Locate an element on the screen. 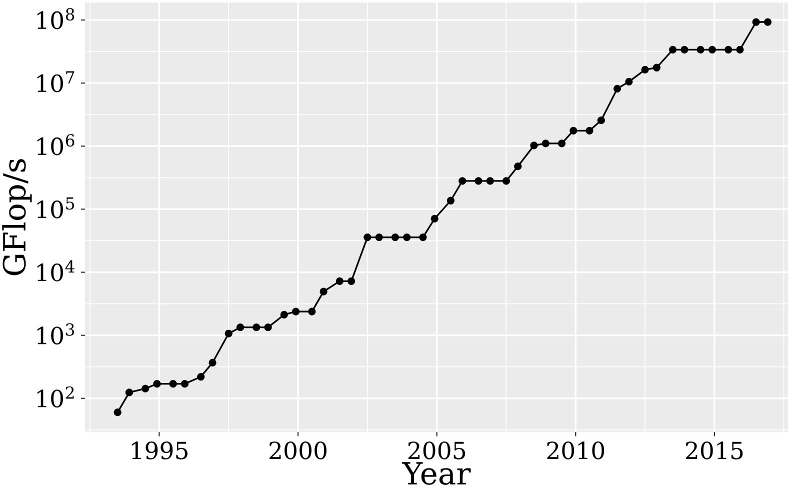 This screenshot has width=788, height=491. y-tick-label: 10$^{4}$ is located at coordinates (55, 271).